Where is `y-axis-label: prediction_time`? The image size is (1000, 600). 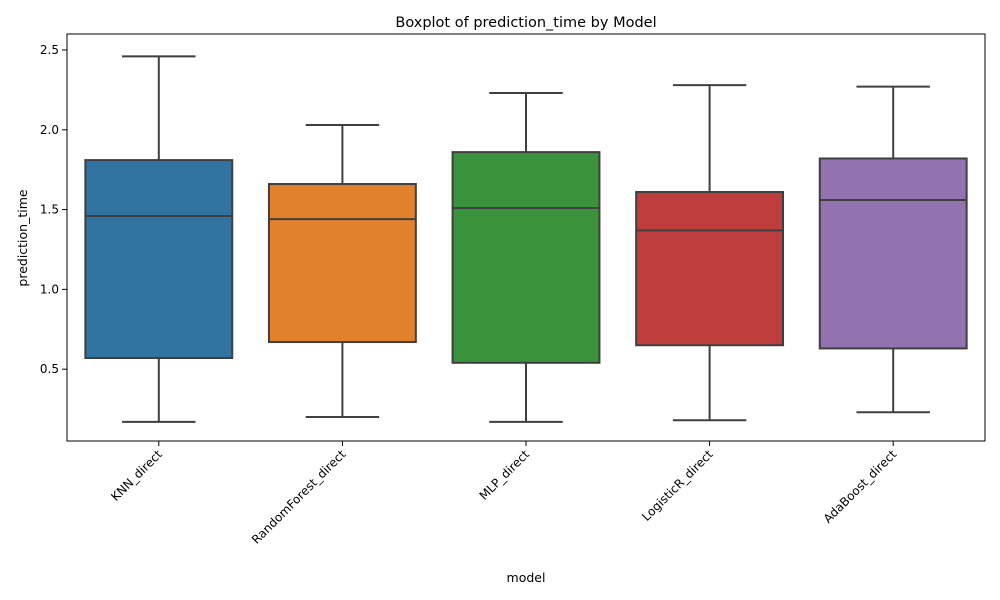
y-axis-label: prediction_time is located at coordinates (22, 238).